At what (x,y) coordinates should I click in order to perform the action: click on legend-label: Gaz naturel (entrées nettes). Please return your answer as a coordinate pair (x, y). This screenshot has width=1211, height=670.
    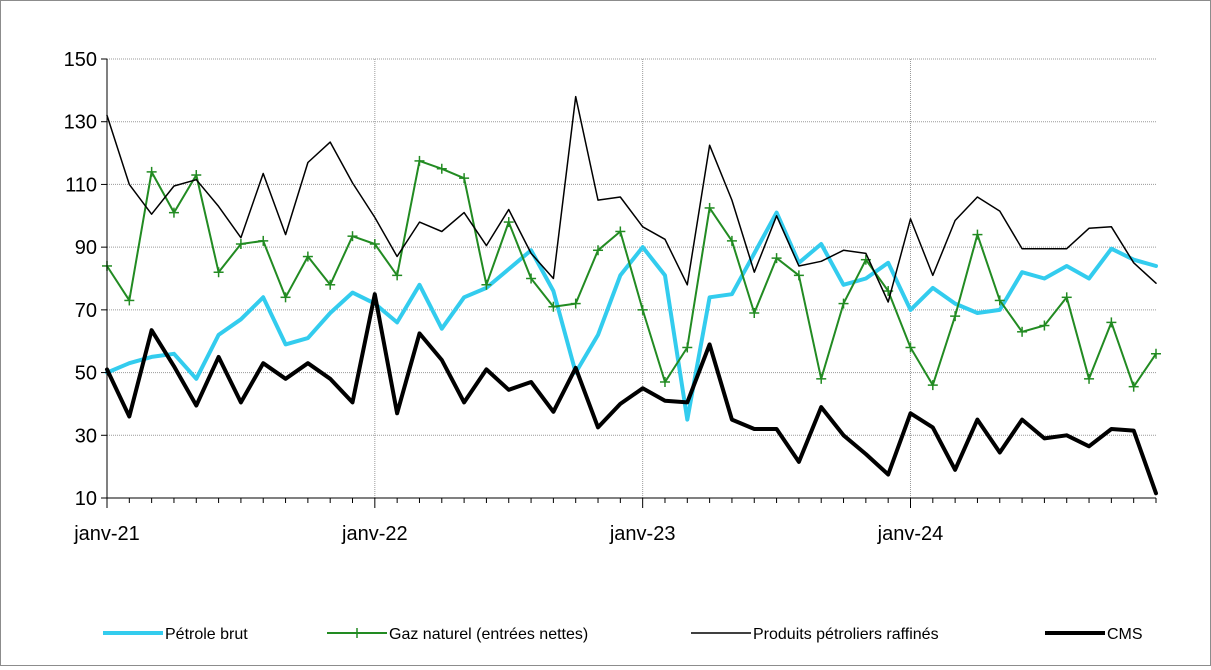
    Looking at the image, I should click on (488, 634).